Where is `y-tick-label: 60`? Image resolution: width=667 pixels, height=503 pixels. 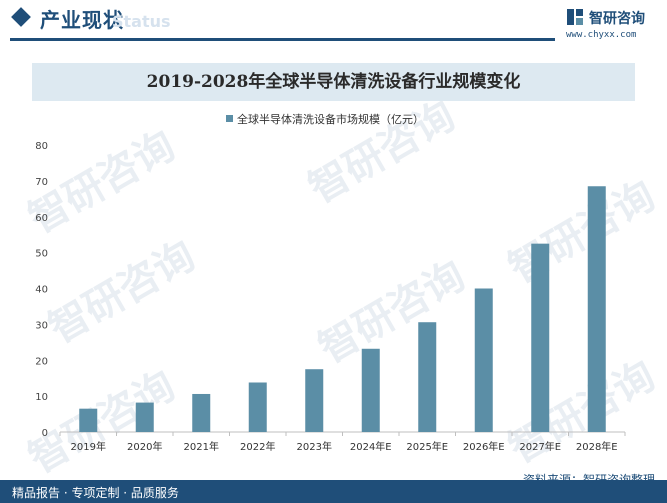 y-tick-label: 60 is located at coordinates (41, 218).